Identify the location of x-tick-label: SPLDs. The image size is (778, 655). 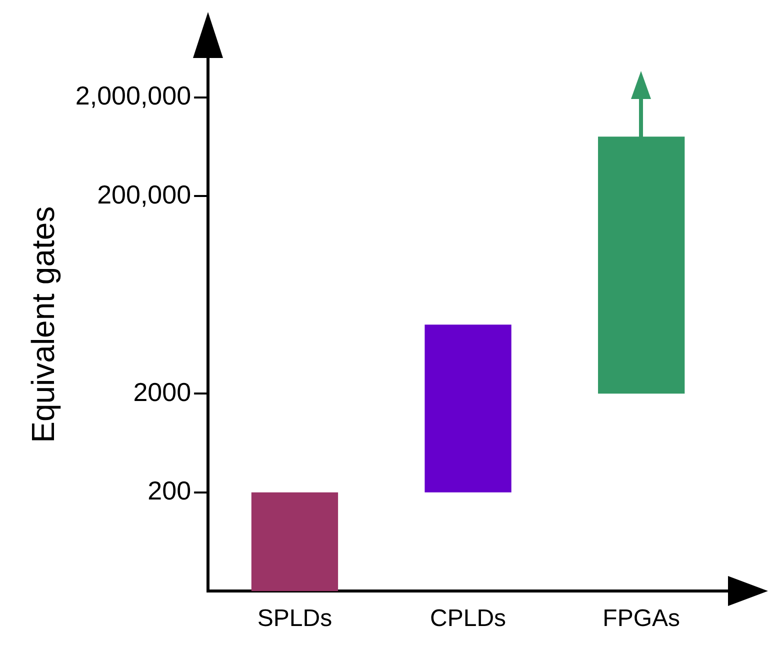
(294, 618).